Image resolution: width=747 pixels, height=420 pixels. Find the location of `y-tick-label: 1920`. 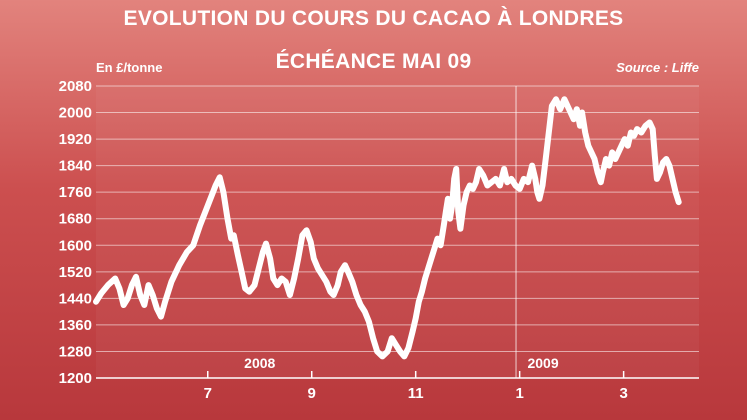

y-tick-label: 1920 is located at coordinates (75, 139).